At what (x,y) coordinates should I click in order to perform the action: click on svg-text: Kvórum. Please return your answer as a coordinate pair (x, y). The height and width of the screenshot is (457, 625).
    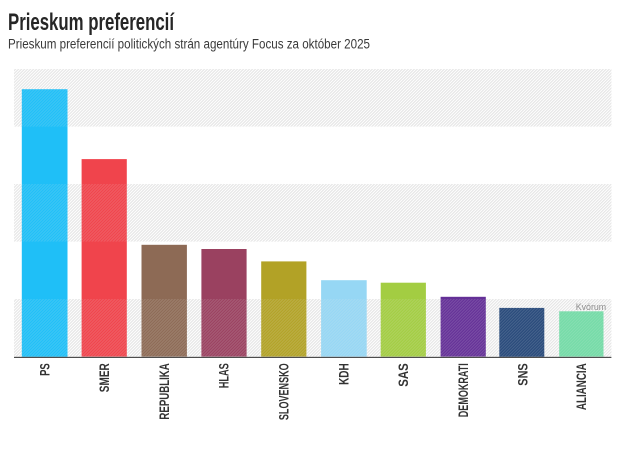
    Looking at the image, I should click on (591, 307).